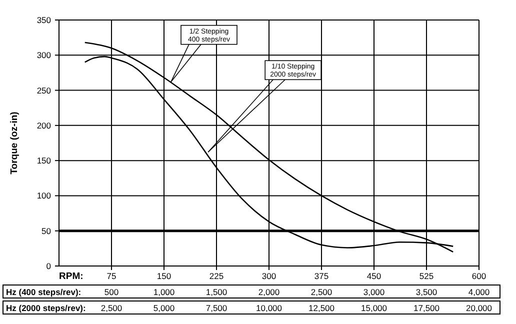  I want to click on x2-tick-label: 2,000, so click(269, 292).